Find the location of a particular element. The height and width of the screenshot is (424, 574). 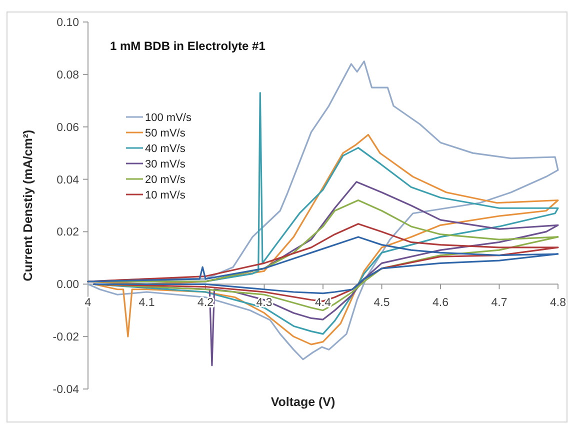

legend-label: 100 mV/s is located at coordinates (168, 118).